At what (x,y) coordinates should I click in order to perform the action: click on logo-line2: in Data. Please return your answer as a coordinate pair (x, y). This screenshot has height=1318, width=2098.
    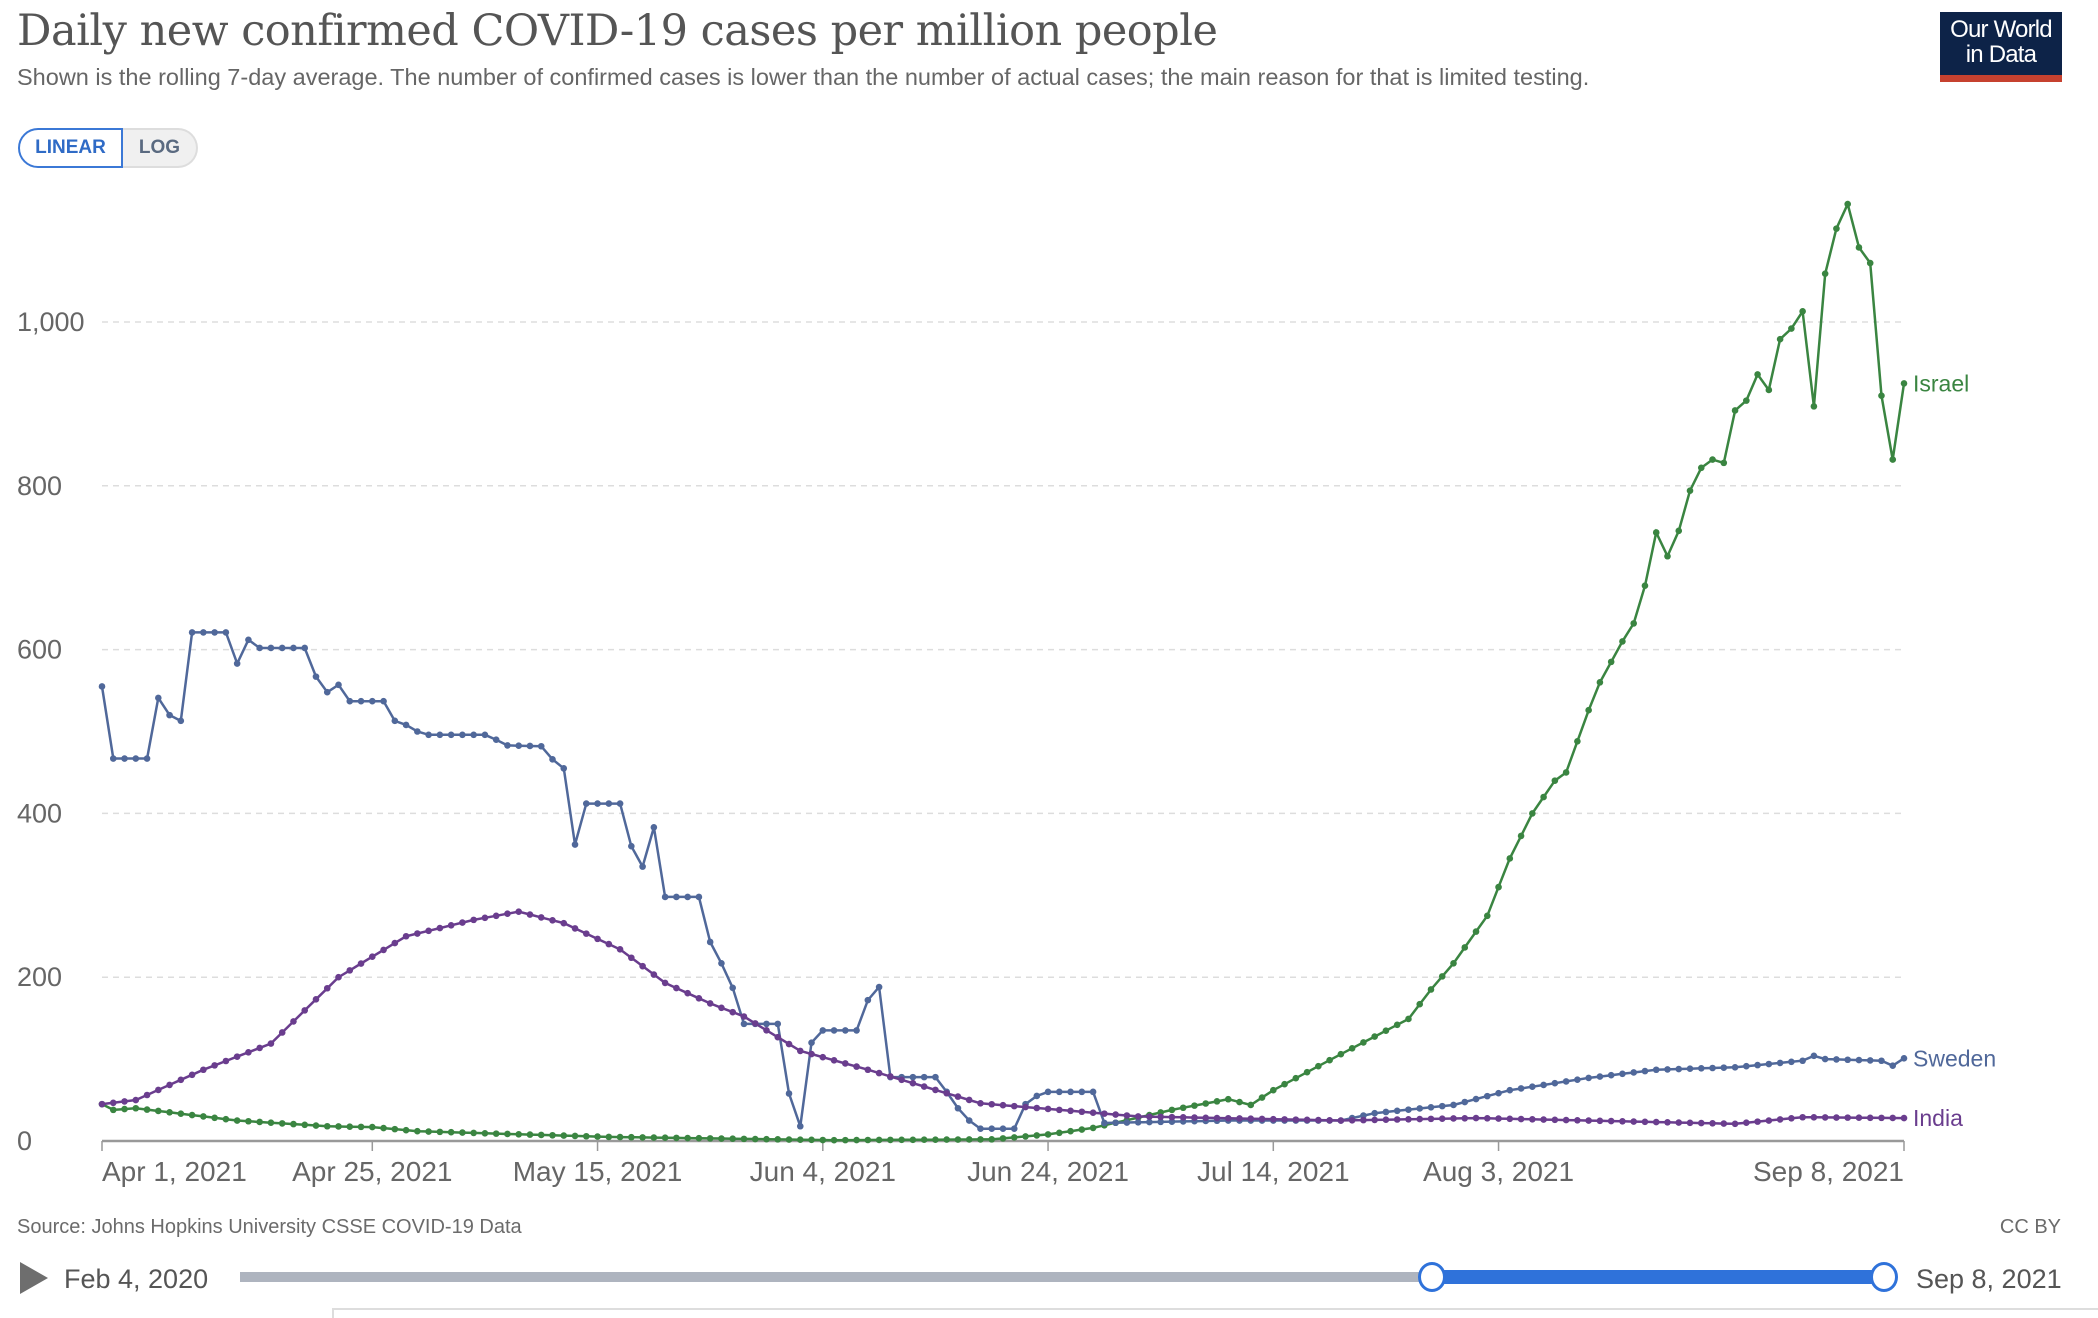
    Looking at the image, I should click on (2001, 54).